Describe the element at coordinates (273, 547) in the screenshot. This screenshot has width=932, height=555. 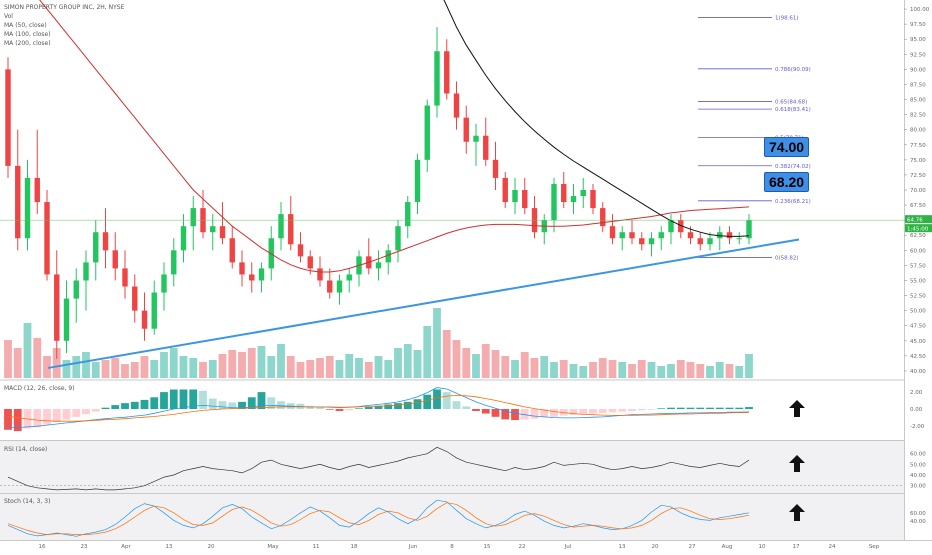
I see `time-tick-label: May` at that location.